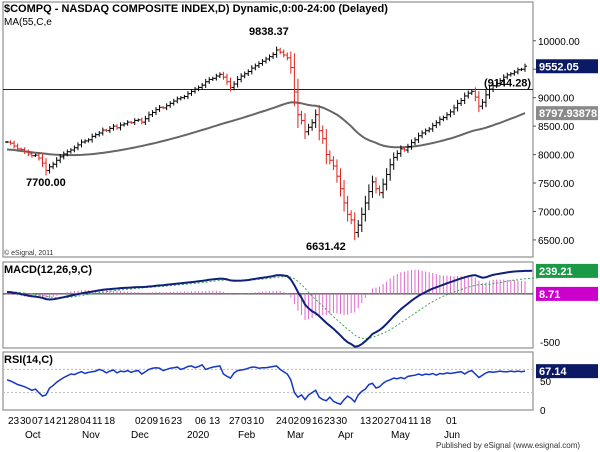 The width and height of the screenshot is (600, 452). I want to click on x-month-label: Mar, so click(296, 435).